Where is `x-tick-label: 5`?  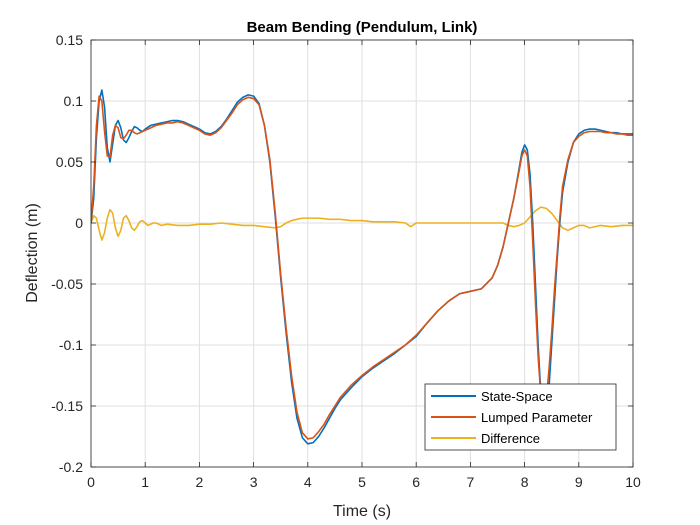 x-tick-label: 5 is located at coordinates (362, 482).